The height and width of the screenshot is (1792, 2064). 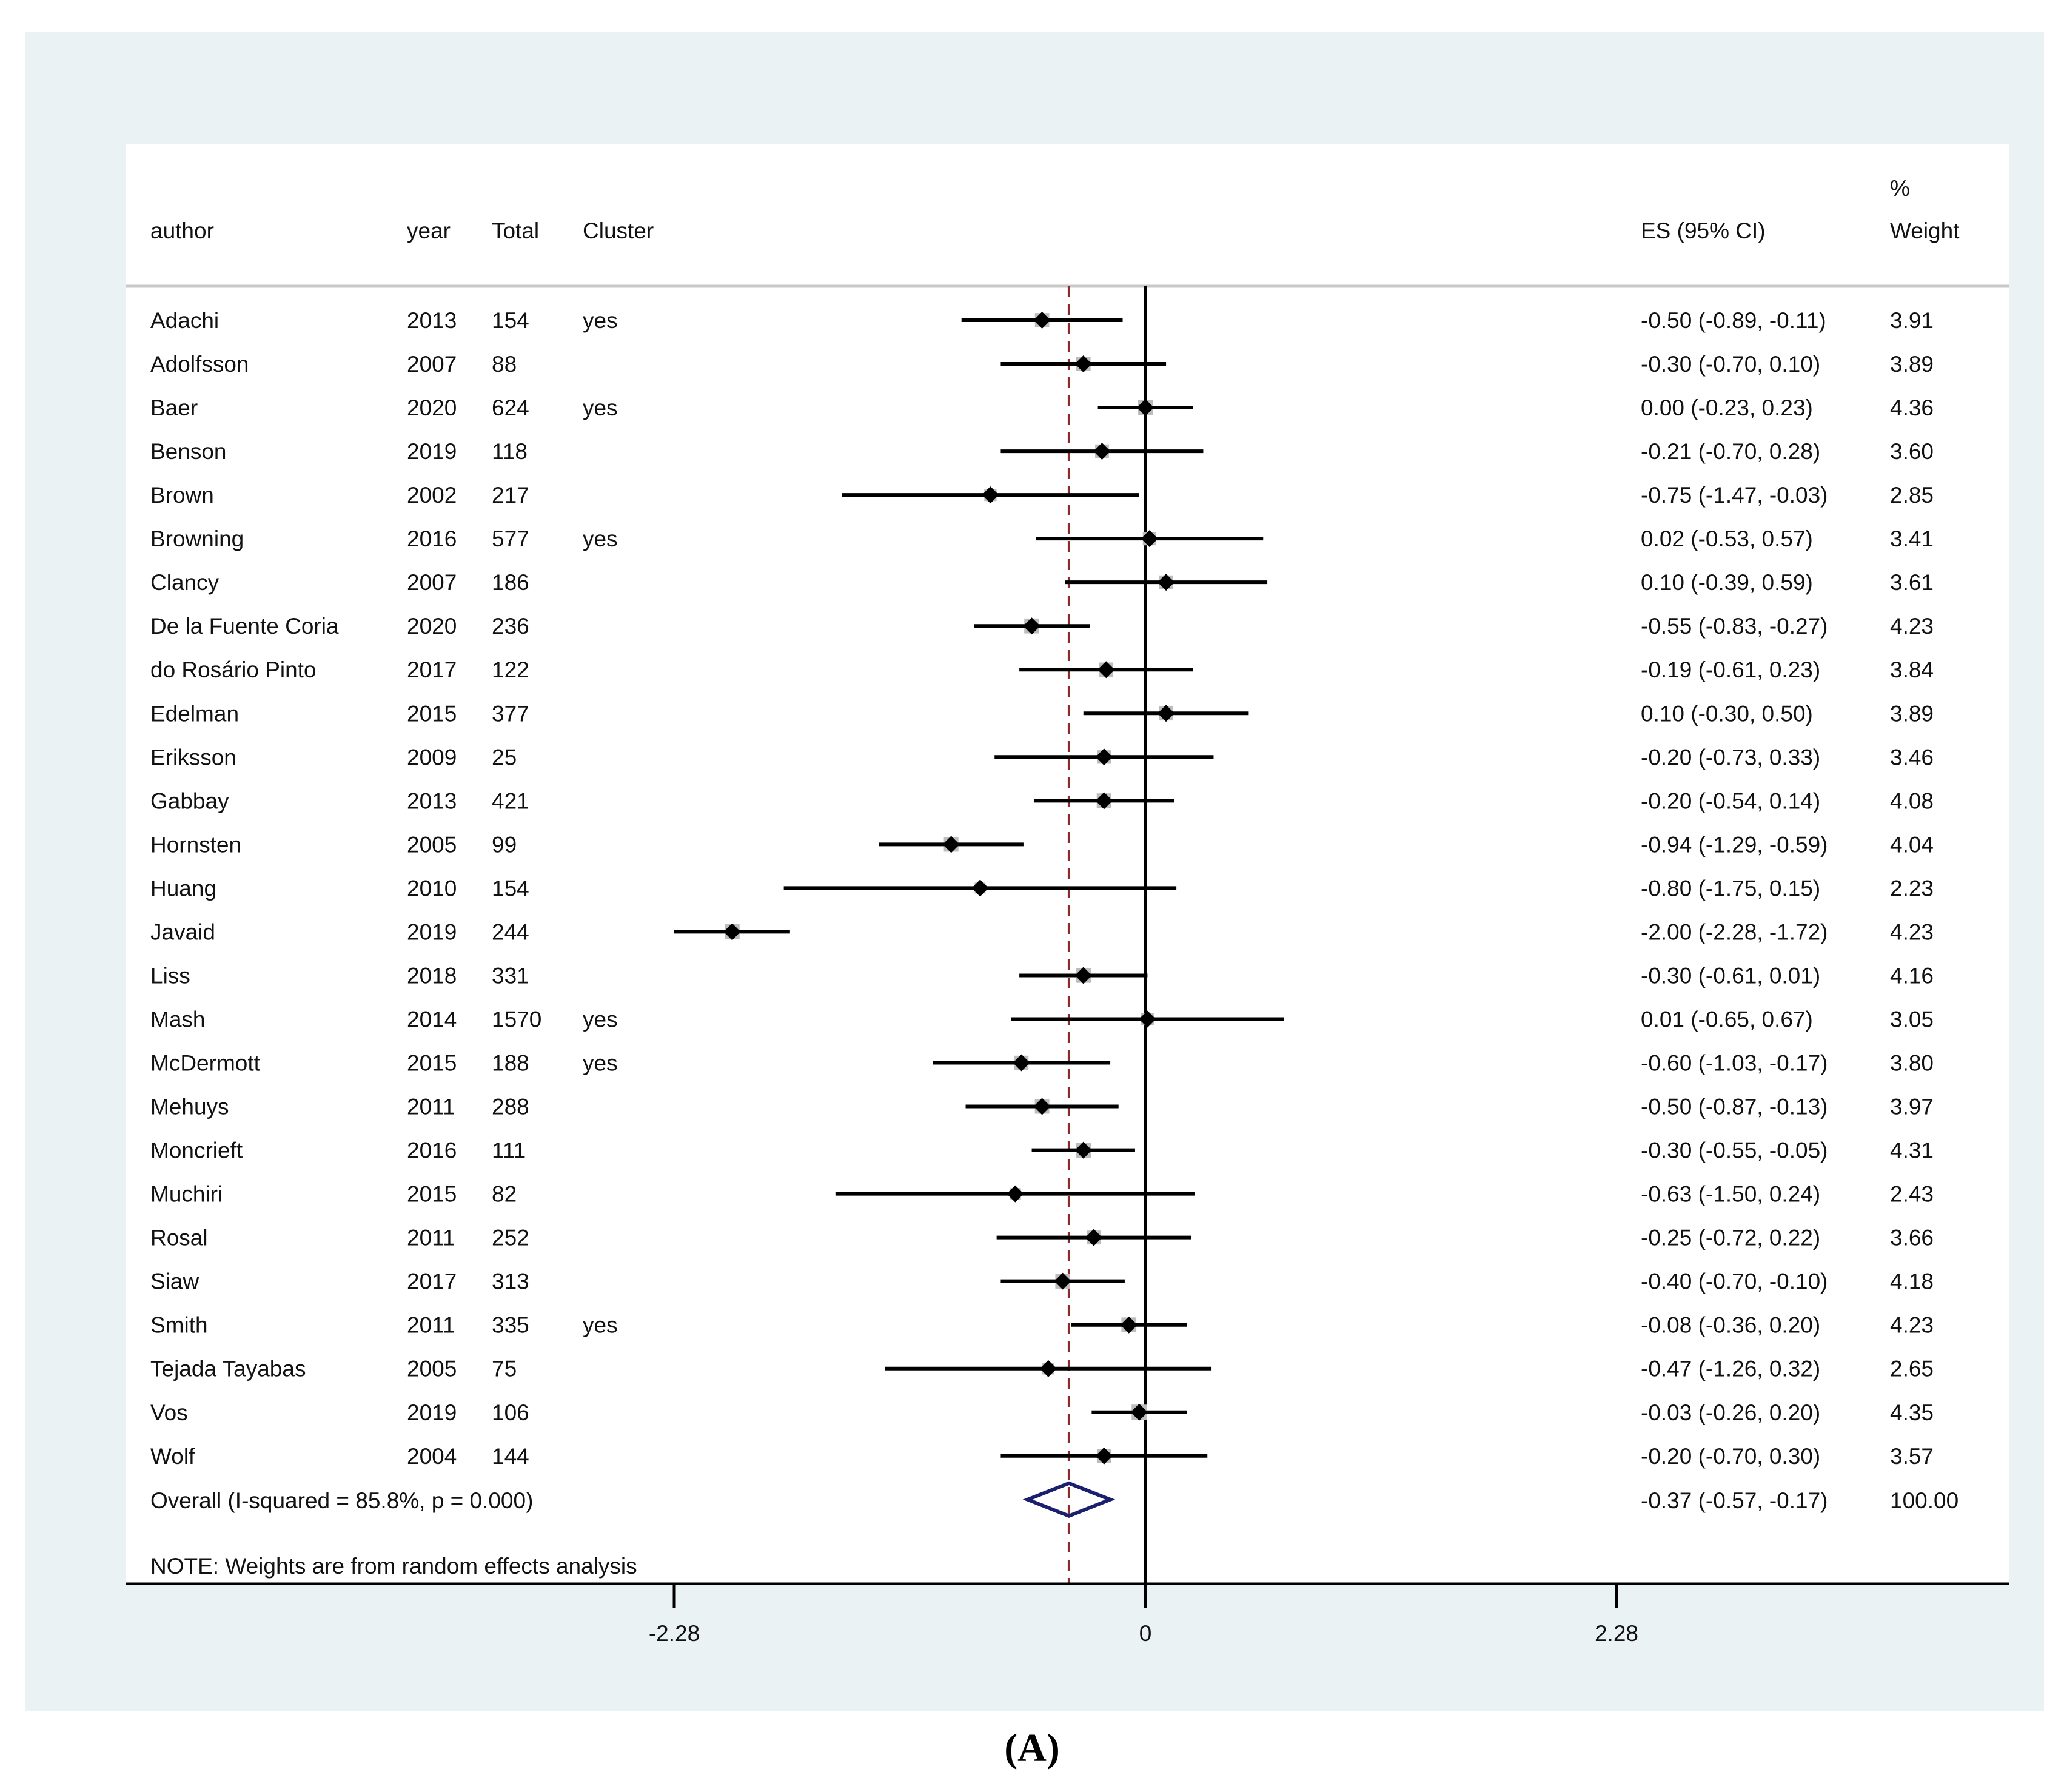 I want to click on study-es-text: 0.10 (-0.30, 0.50), so click(x=1727, y=713).